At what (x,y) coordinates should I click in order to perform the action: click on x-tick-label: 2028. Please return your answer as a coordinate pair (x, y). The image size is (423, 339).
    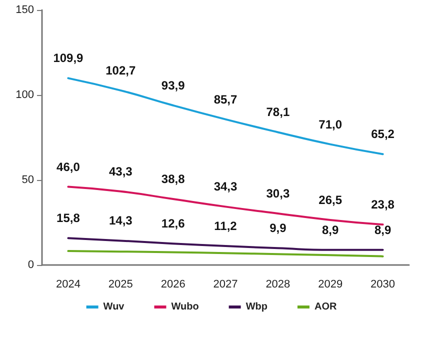
    Looking at the image, I should click on (278, 284).